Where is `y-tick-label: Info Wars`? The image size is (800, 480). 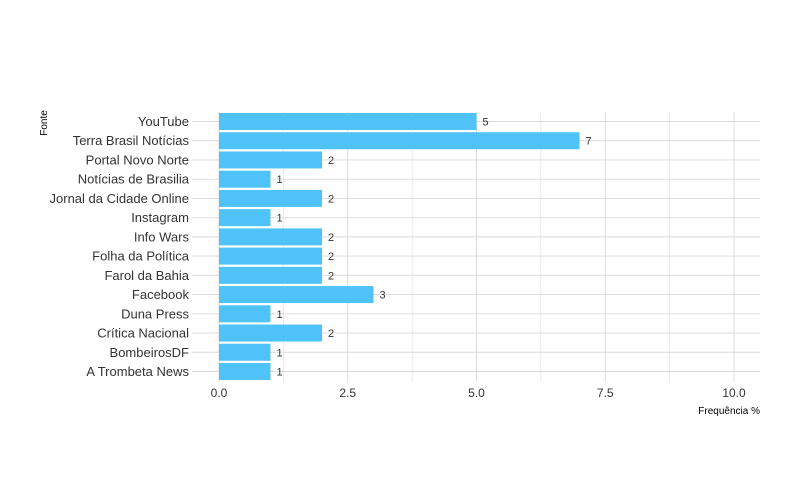
y-tick-label: Info Wars is located at coordinates (162, 236).